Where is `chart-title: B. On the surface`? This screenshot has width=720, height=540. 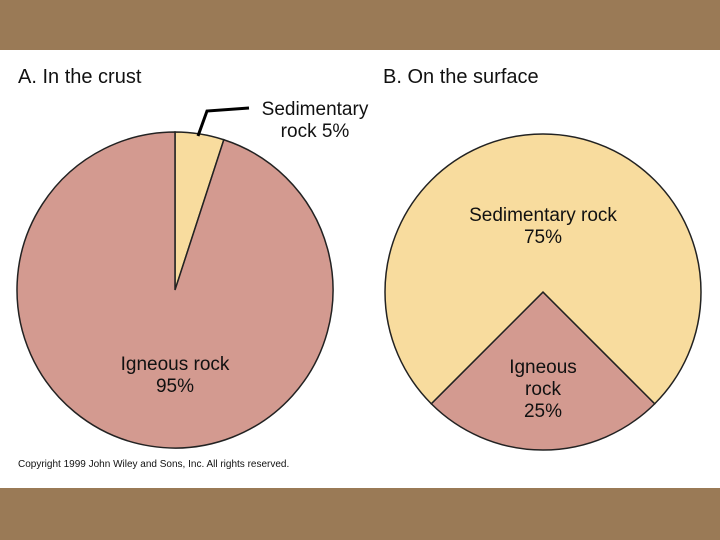
chart-title: B. On the surface is located at coordinates (461, 77).